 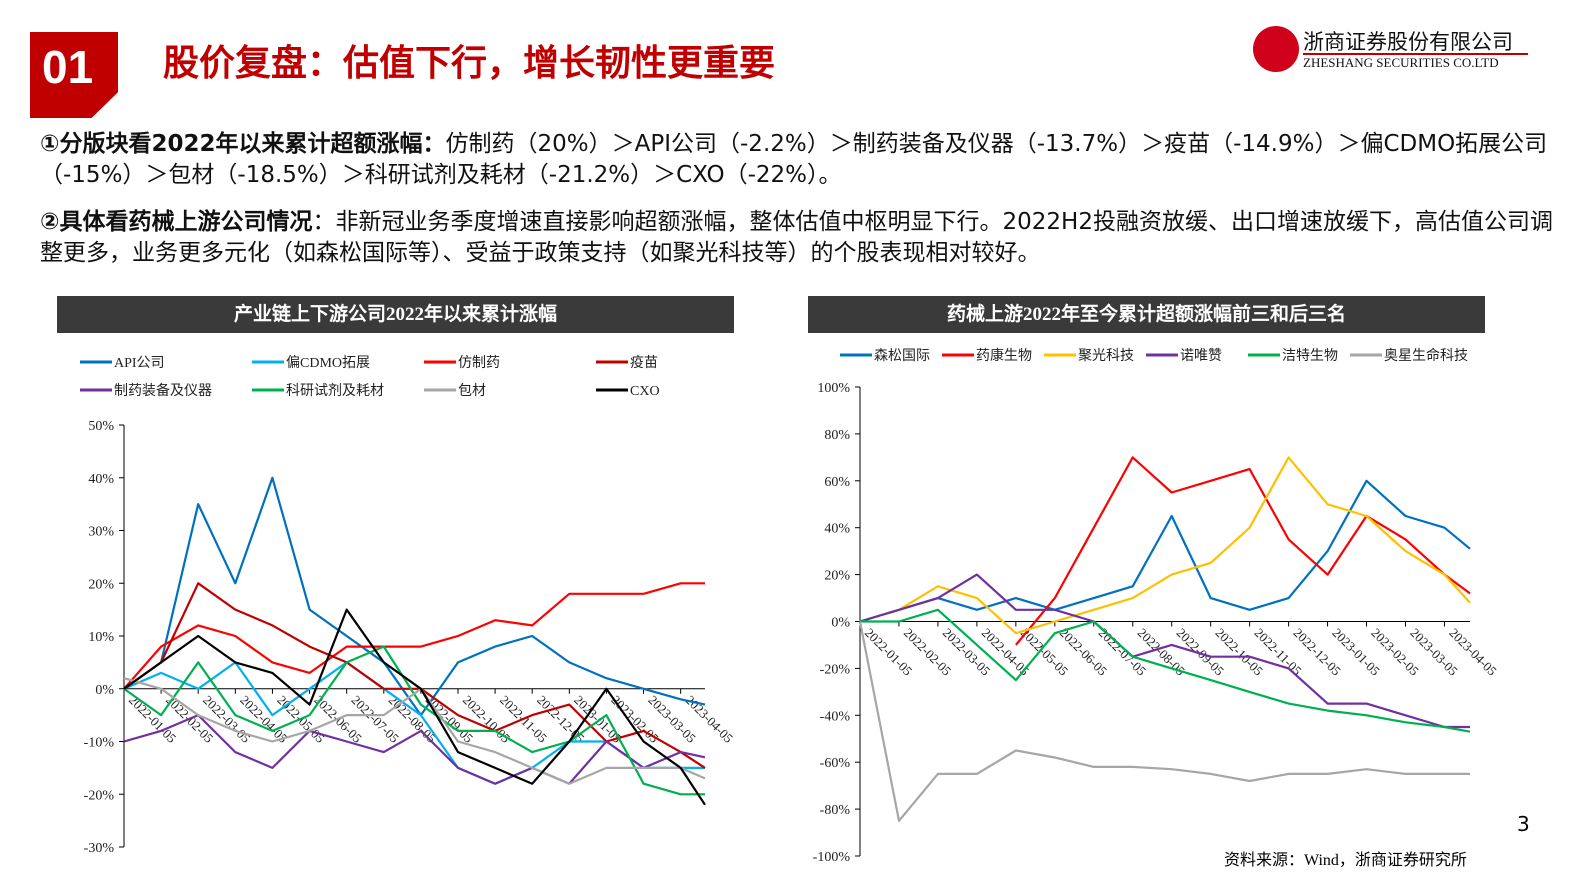 I want to click on paragraph-2-lead: ②具体看药械上游公司情况, so click(x=176, y=222).